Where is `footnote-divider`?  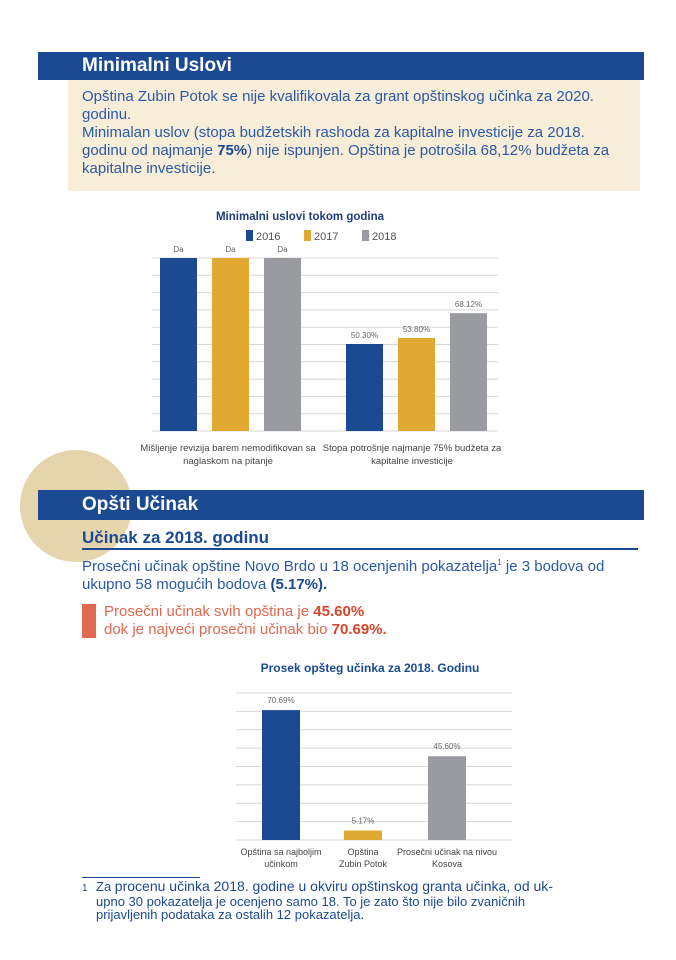
footnote-divider is located at coordinates (141, 877).